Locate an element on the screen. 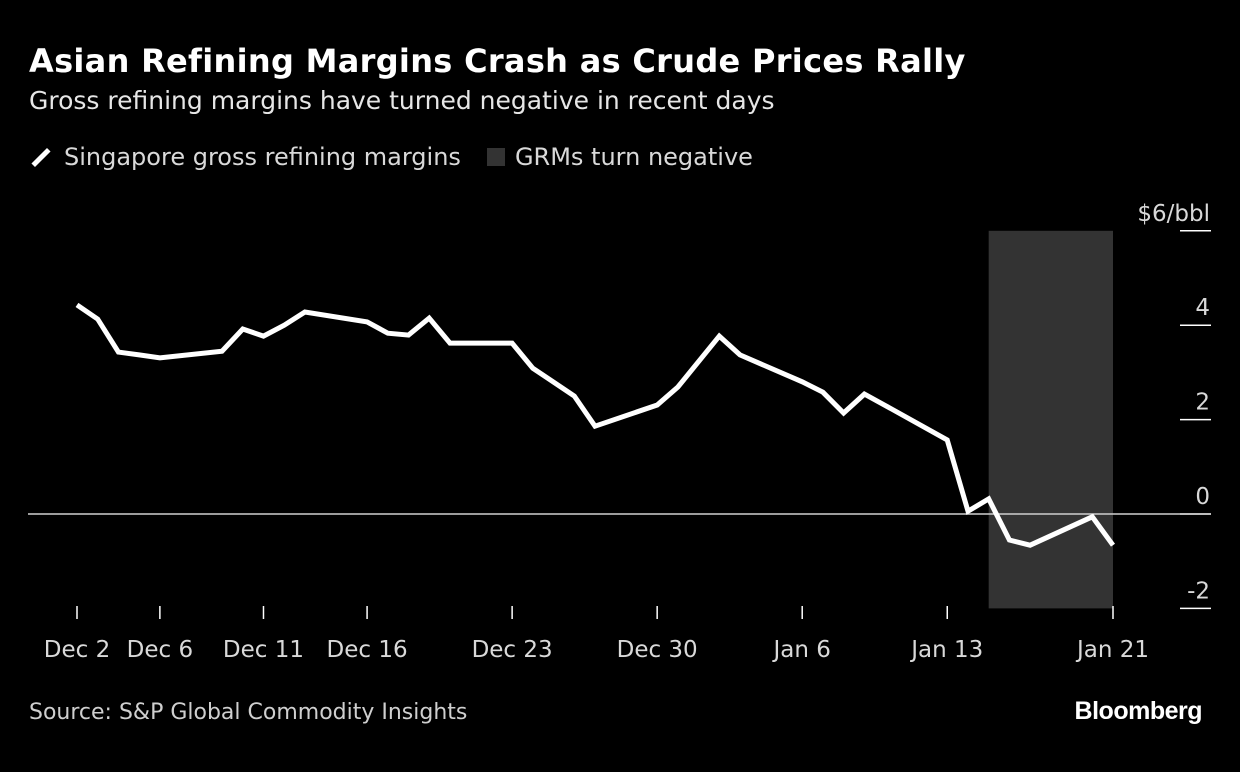 This screenshot has height=772, width=1240. bloomberg-logo: Bloomberg is located at coordinates (1138, 711).